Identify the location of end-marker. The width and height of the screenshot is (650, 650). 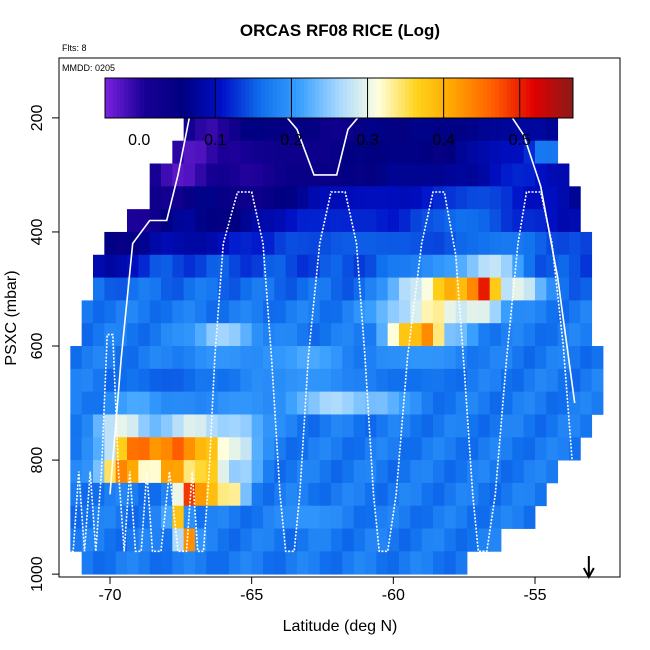
(588, 568).